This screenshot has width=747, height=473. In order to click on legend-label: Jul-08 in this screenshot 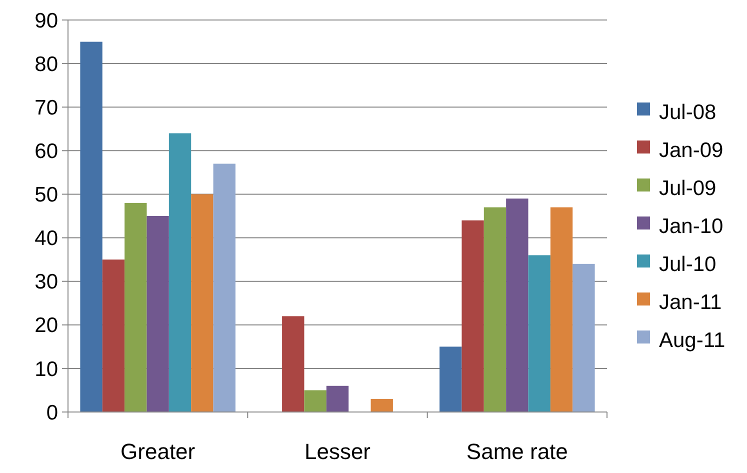, I will do `click(687, 112)`.